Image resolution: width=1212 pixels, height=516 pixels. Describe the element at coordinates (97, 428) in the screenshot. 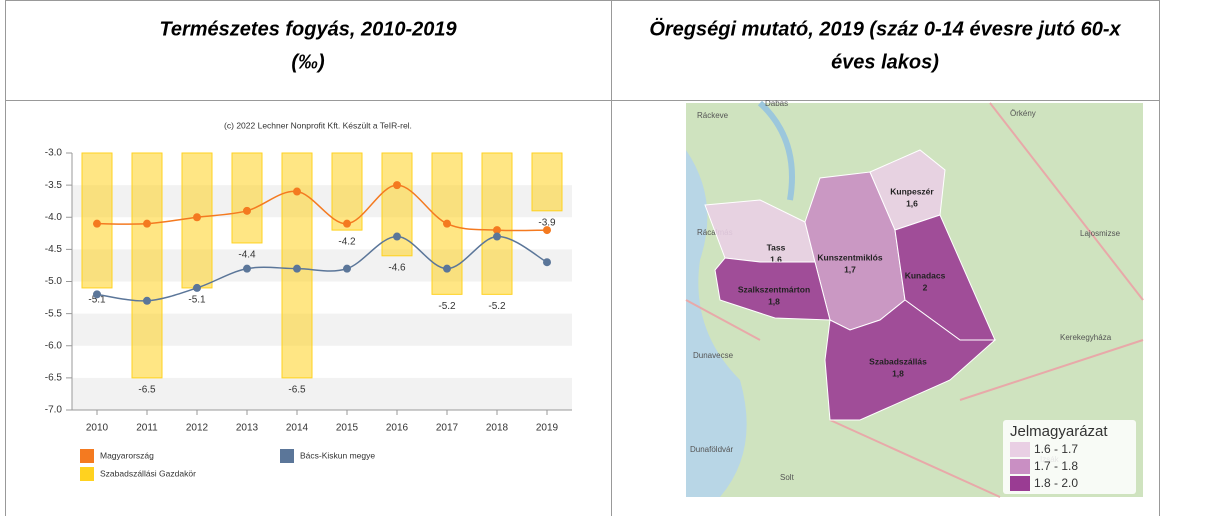

I see `x-tick-label: 2010` at that location.